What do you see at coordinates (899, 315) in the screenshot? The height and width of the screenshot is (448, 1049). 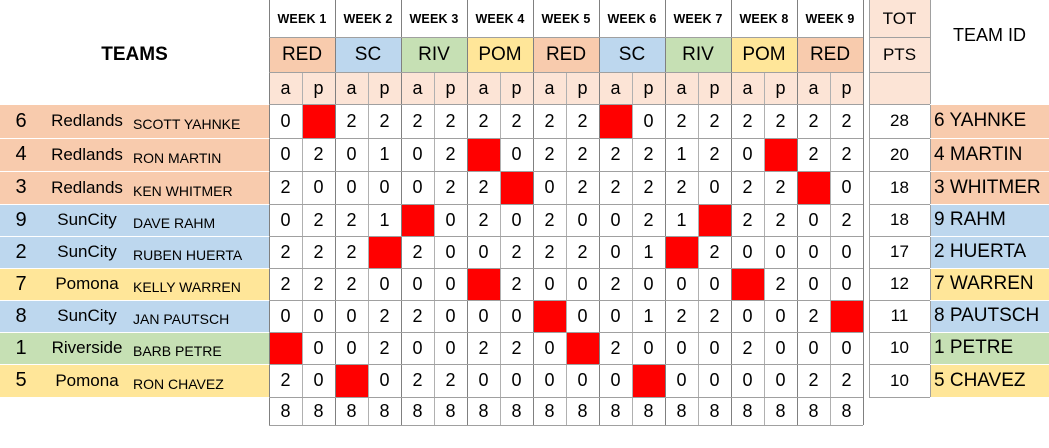 I see `total-points: 11` at bounding box center [899, 315].